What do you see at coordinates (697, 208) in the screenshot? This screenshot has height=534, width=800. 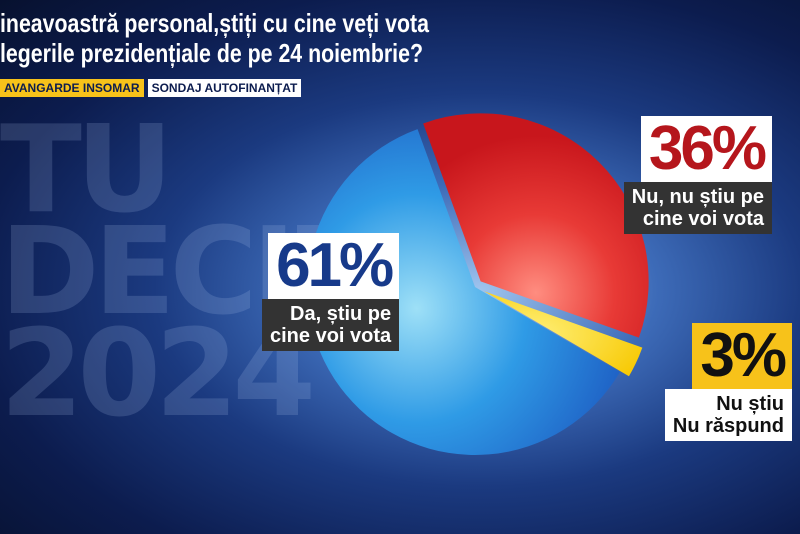 I see `label-no-text: Nu, nu știu pe cine voi vota` at bounding box center [697, 208].